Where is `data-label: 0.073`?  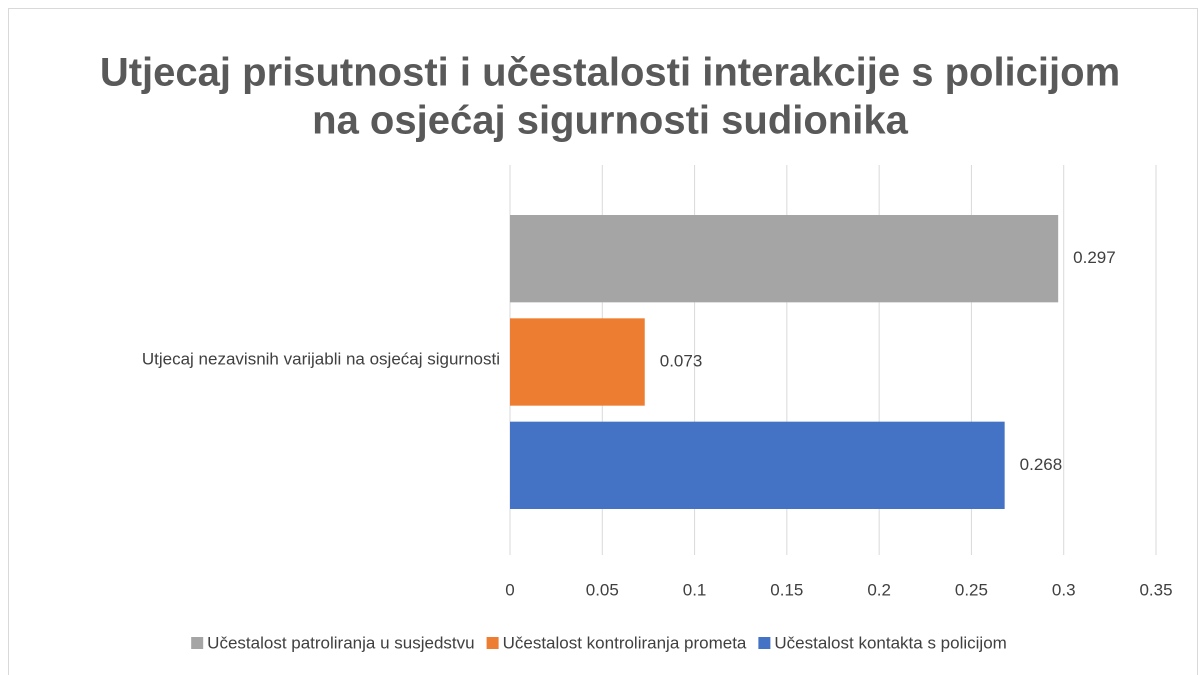
data-label: 0.073 is located at coordinates (681, 360).